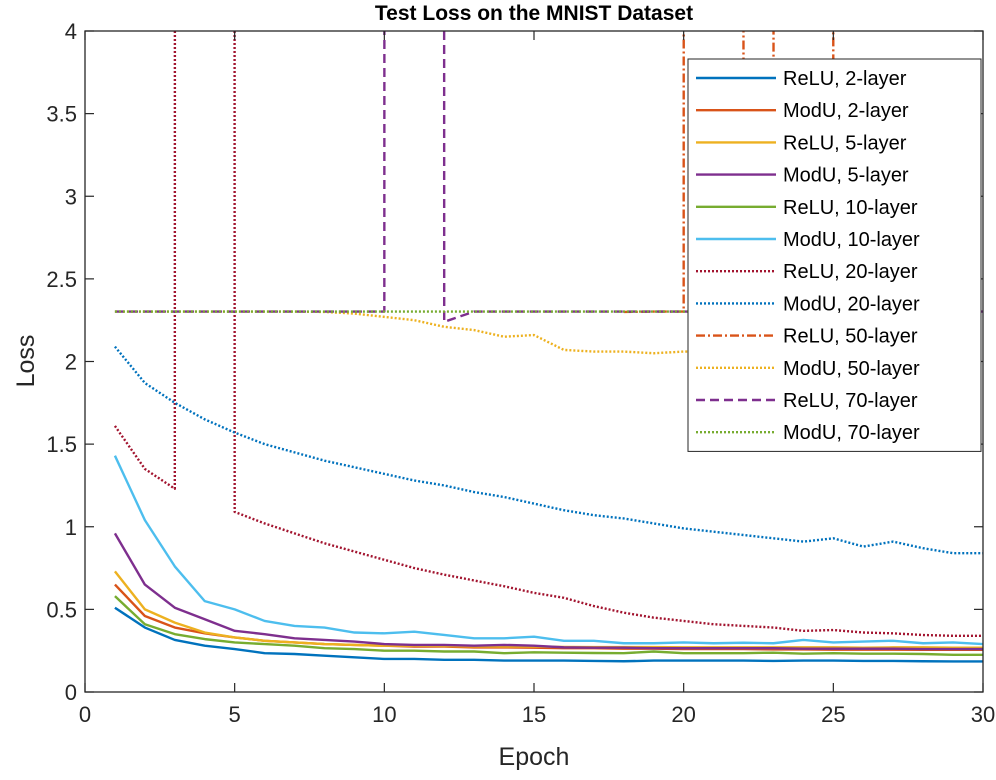  I want to click on series-line-modu-2-layer, so click(548, 617).